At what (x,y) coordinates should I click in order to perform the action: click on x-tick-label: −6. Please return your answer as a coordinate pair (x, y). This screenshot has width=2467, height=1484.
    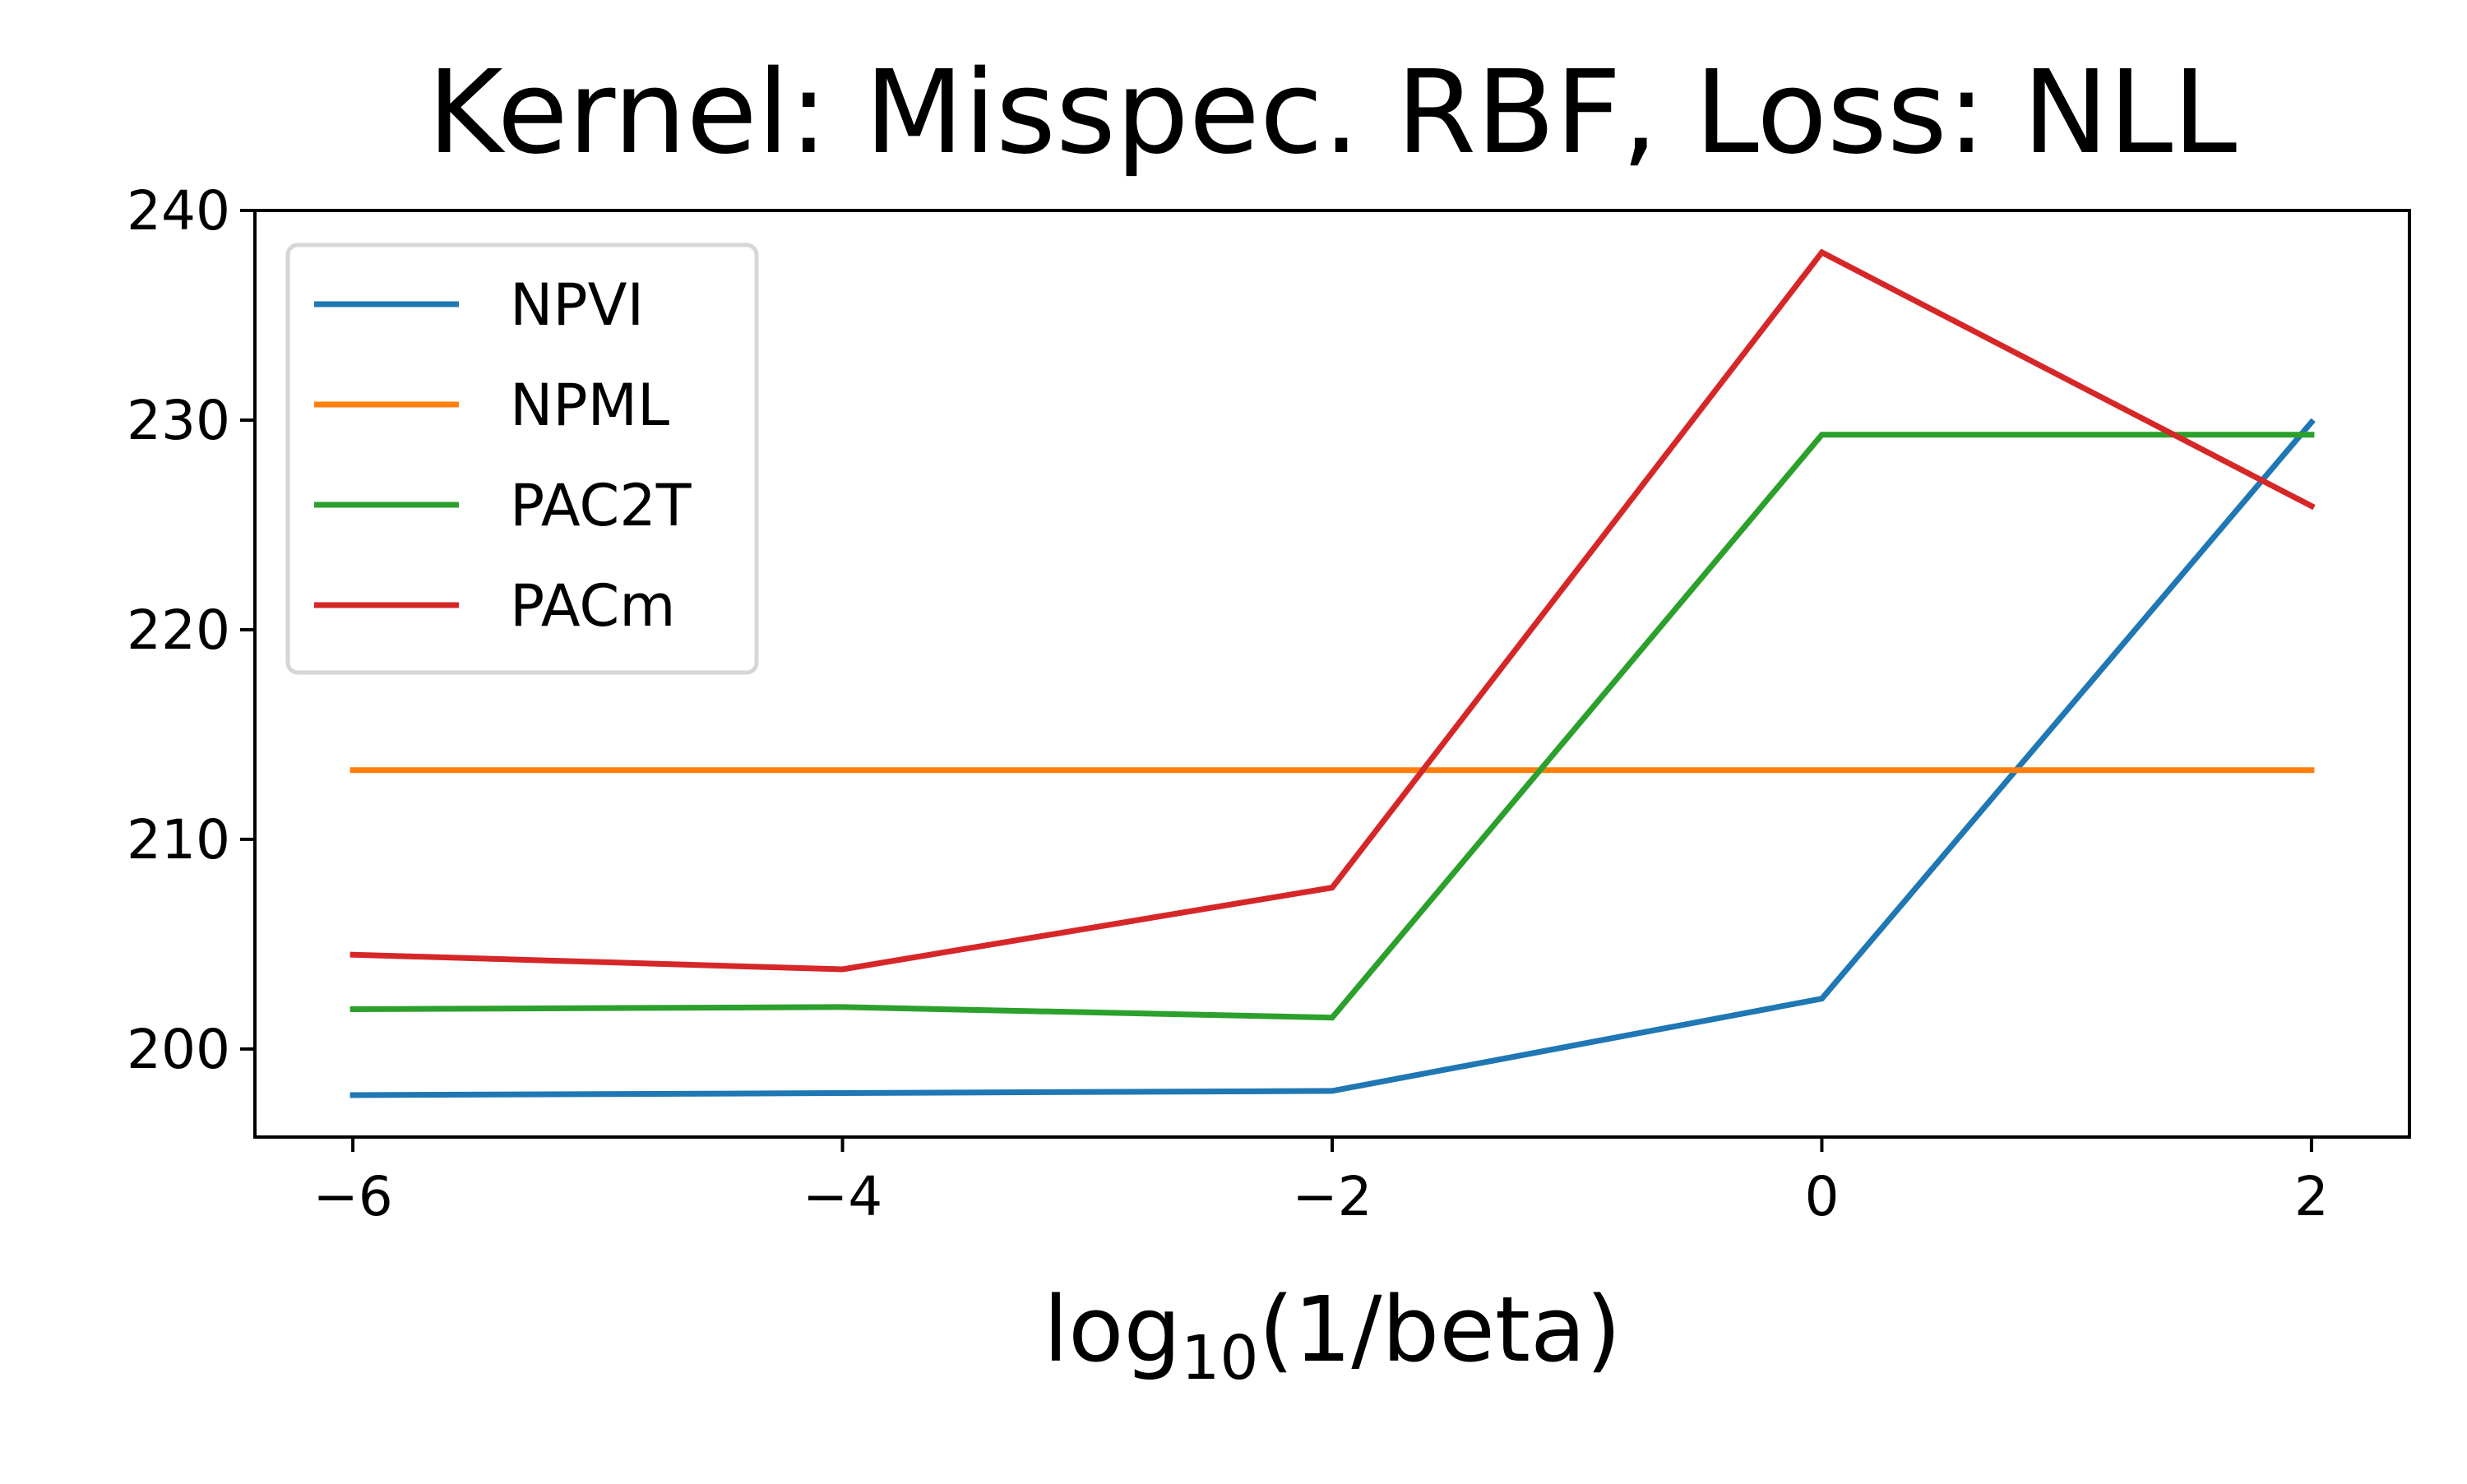
    Looking at the image, I should click on (352, 1196).